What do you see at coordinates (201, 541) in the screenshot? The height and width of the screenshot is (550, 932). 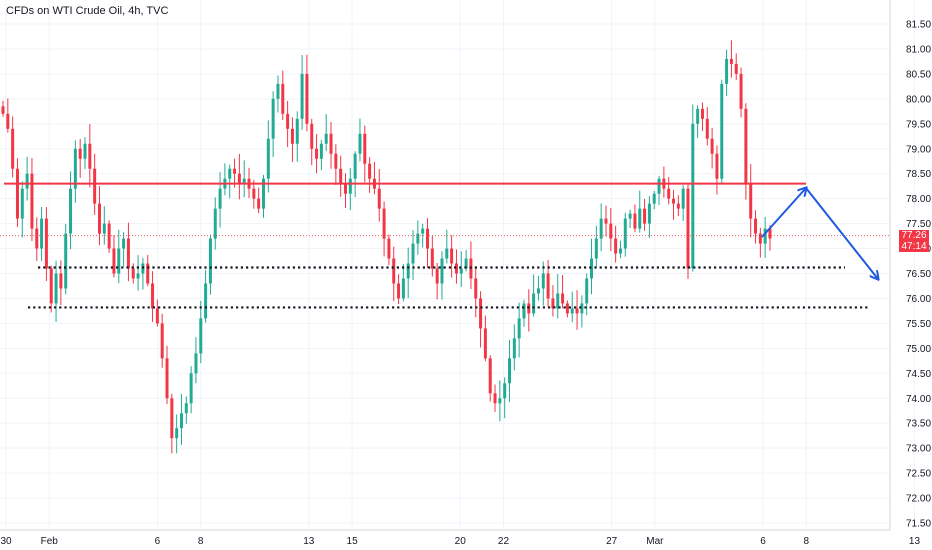 I see `x-tick-label: 8` at bounding box center [201, 541].